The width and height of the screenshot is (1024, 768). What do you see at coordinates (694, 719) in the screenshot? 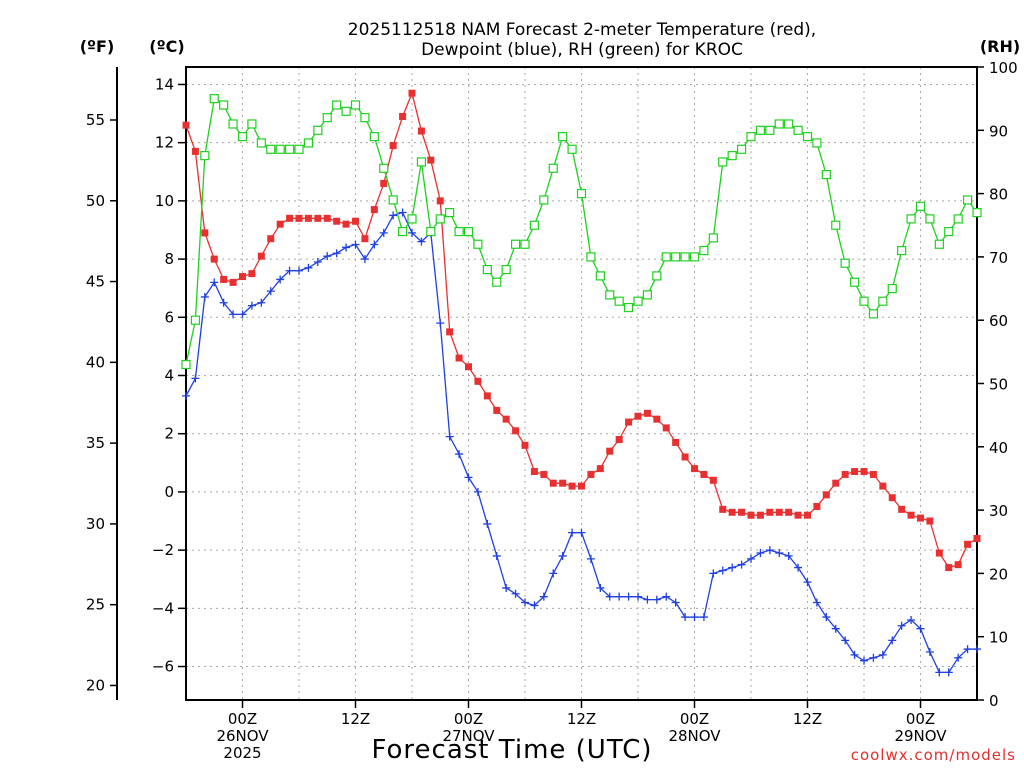
I see `x-tick-label: 00Z` at bounding box center [694, 719].